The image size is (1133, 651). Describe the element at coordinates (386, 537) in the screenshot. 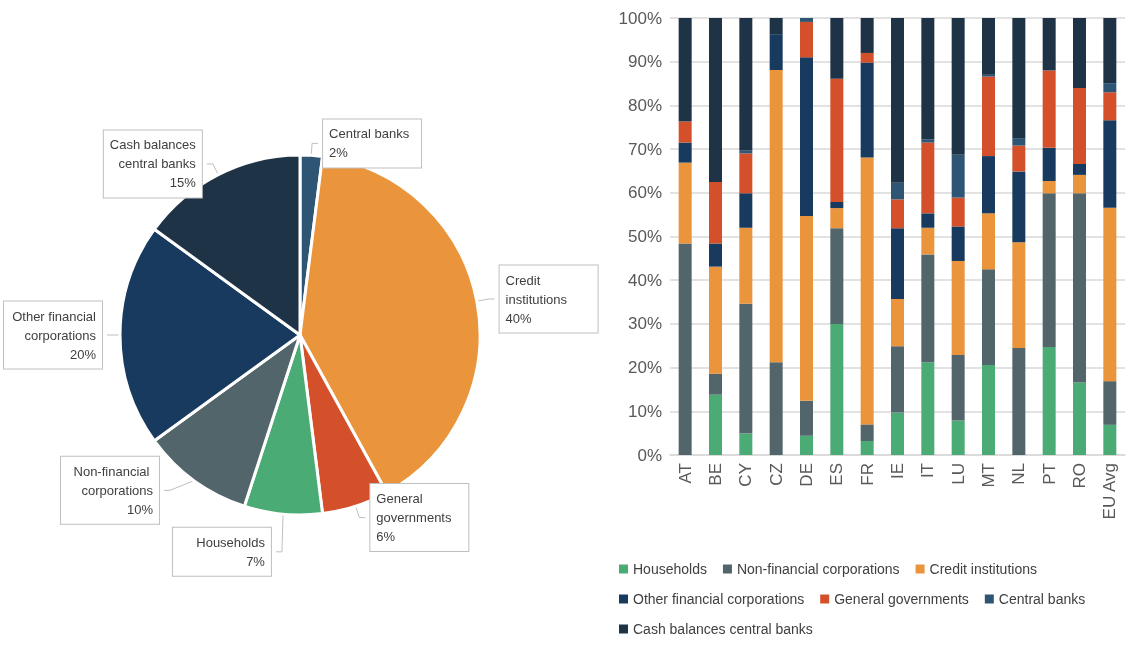

I see `data-label: 6%` at that location.